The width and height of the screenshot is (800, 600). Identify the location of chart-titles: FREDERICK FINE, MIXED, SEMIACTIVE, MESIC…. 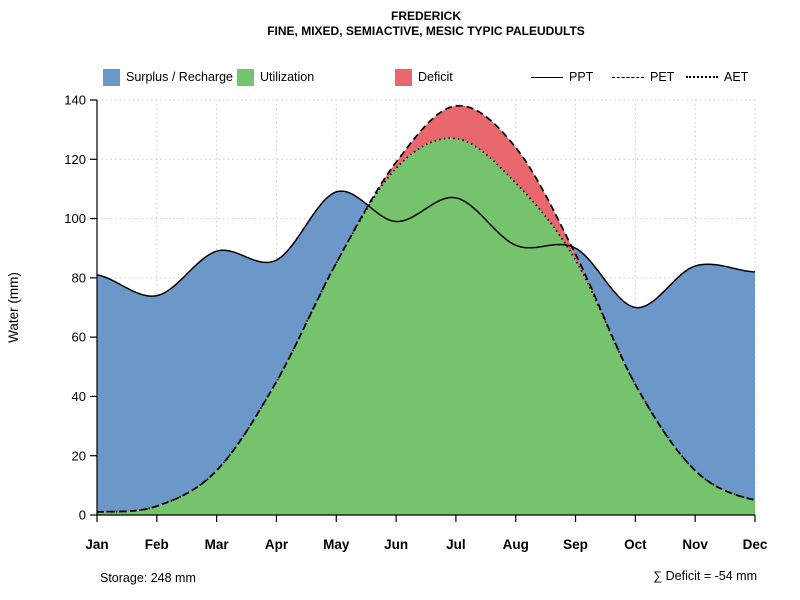
(426, 24).